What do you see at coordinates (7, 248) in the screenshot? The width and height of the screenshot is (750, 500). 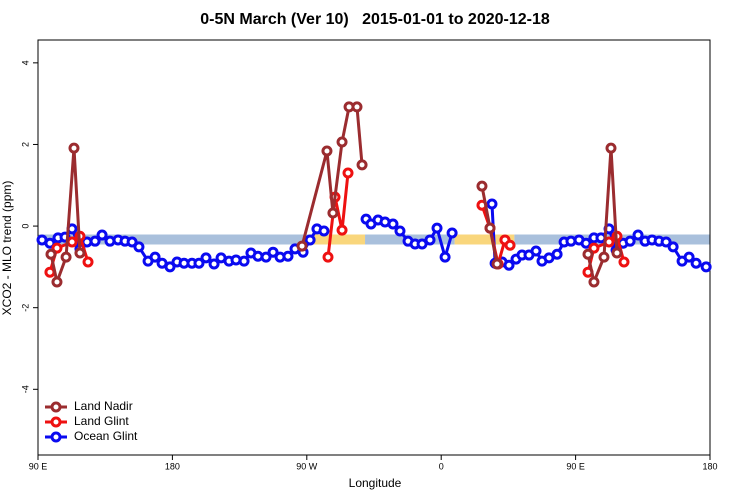 I see `y-axis-label: XCO2 - MLO trend (ppm)` at bounding box center [7, 248].